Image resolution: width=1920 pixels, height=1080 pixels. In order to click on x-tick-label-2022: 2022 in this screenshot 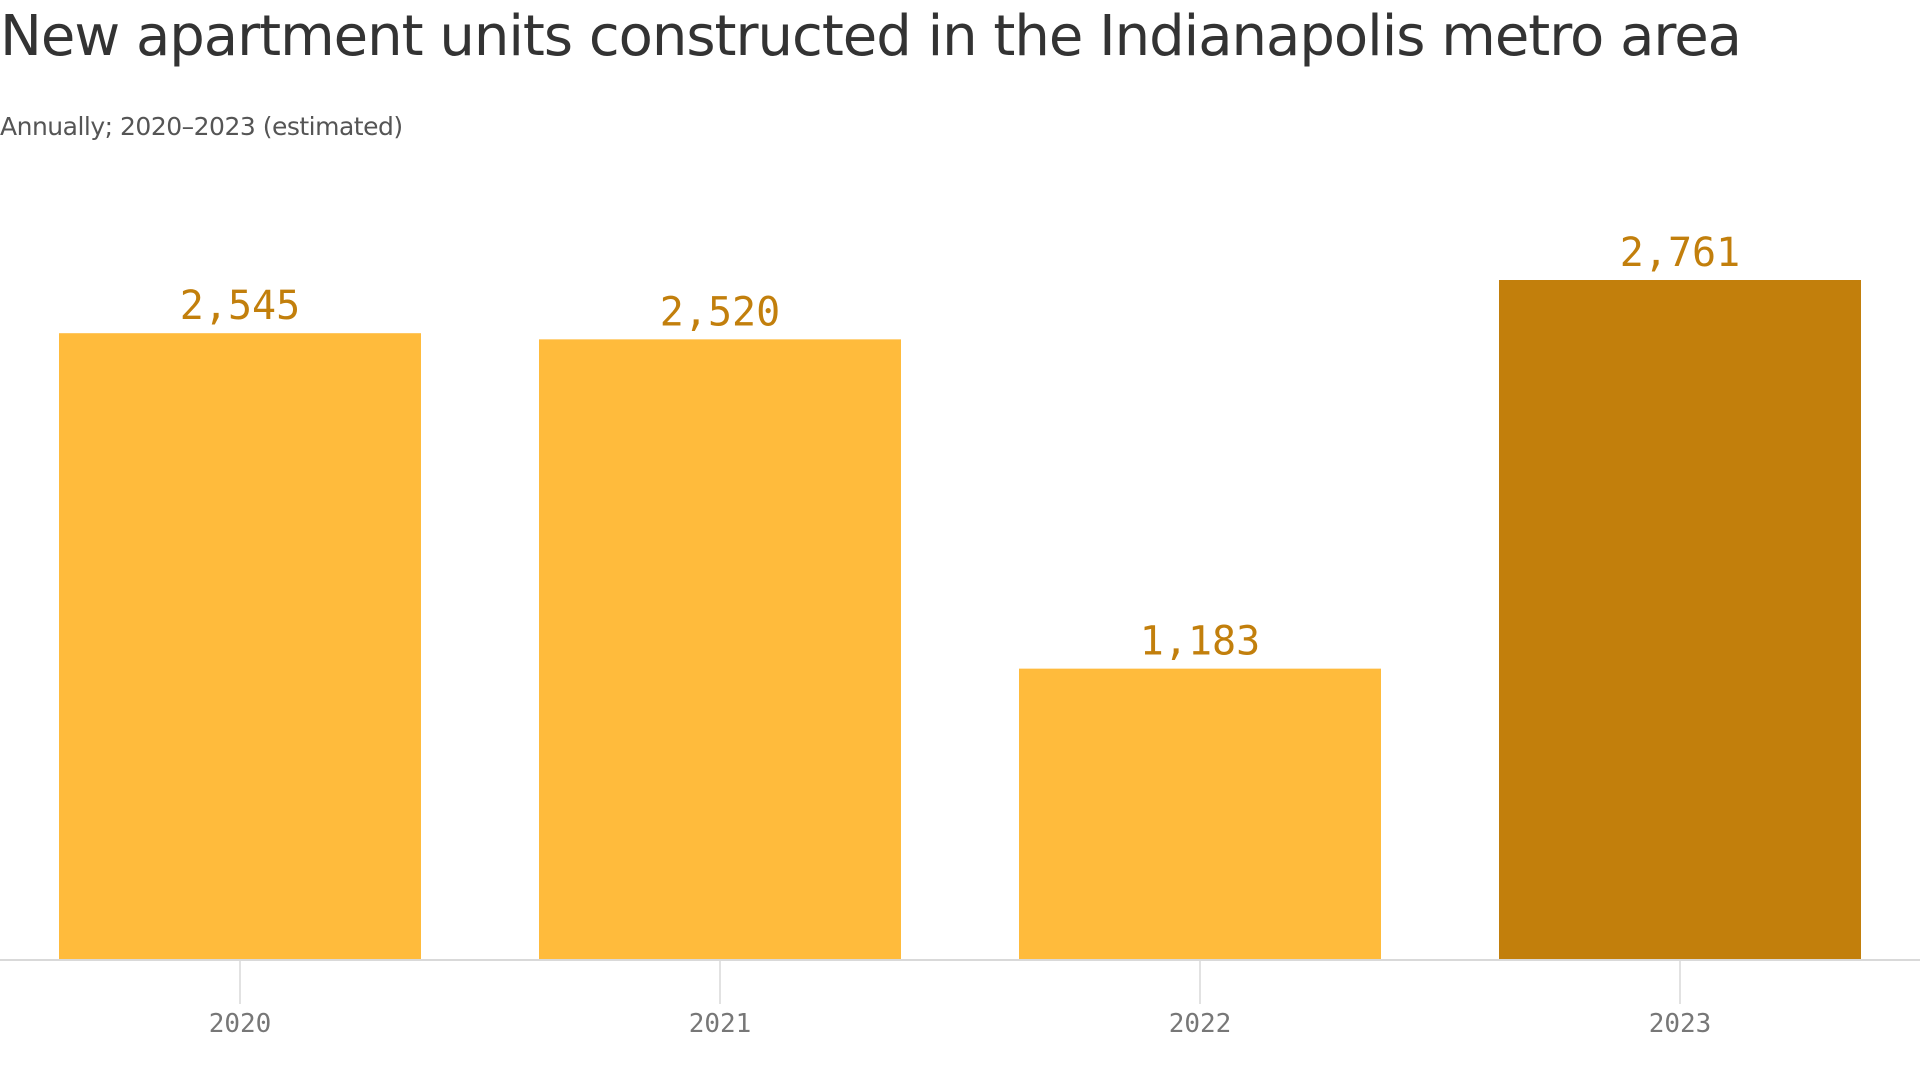, I will do `click(1200, 1024)`.